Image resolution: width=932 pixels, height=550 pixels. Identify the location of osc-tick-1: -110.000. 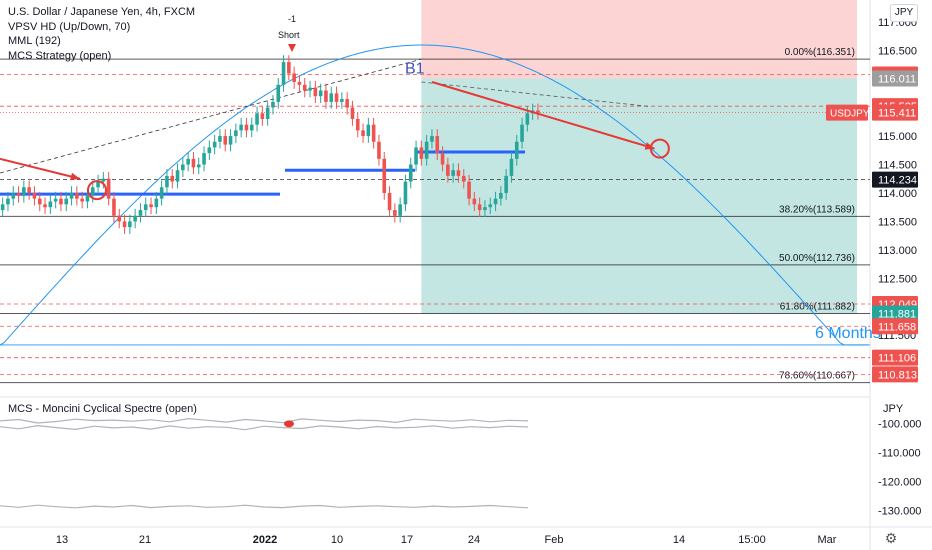
(899, 453).